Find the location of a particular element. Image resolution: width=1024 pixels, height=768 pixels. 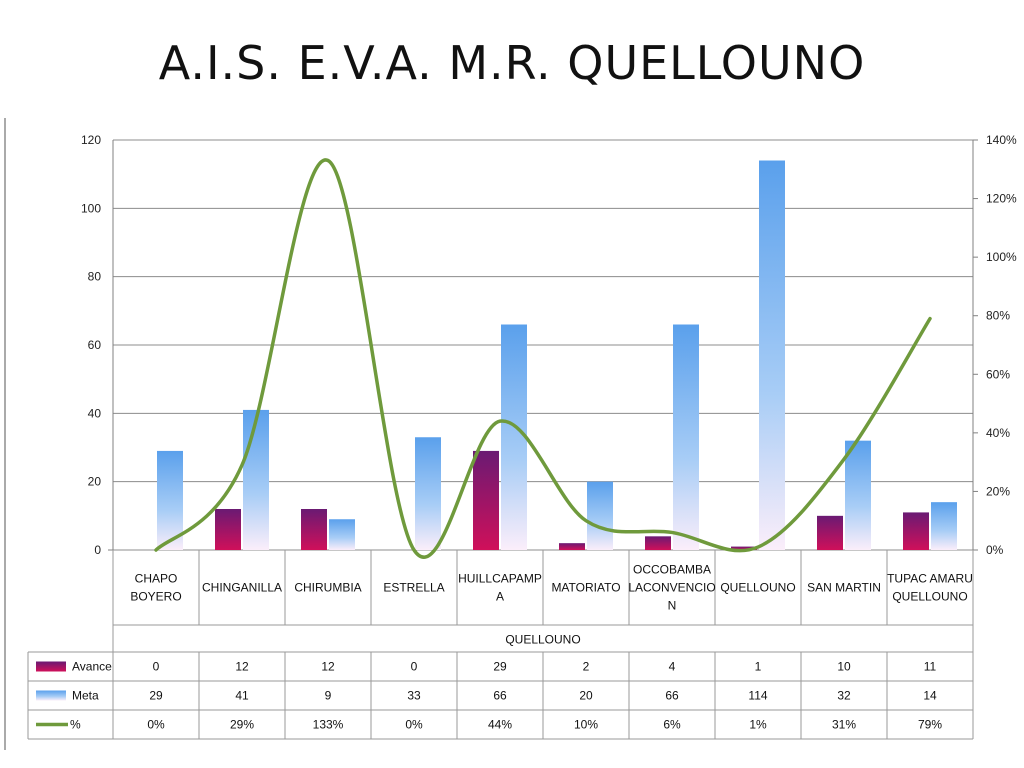

y-left-tick-label: 60 is located at coordinates (95, 345).